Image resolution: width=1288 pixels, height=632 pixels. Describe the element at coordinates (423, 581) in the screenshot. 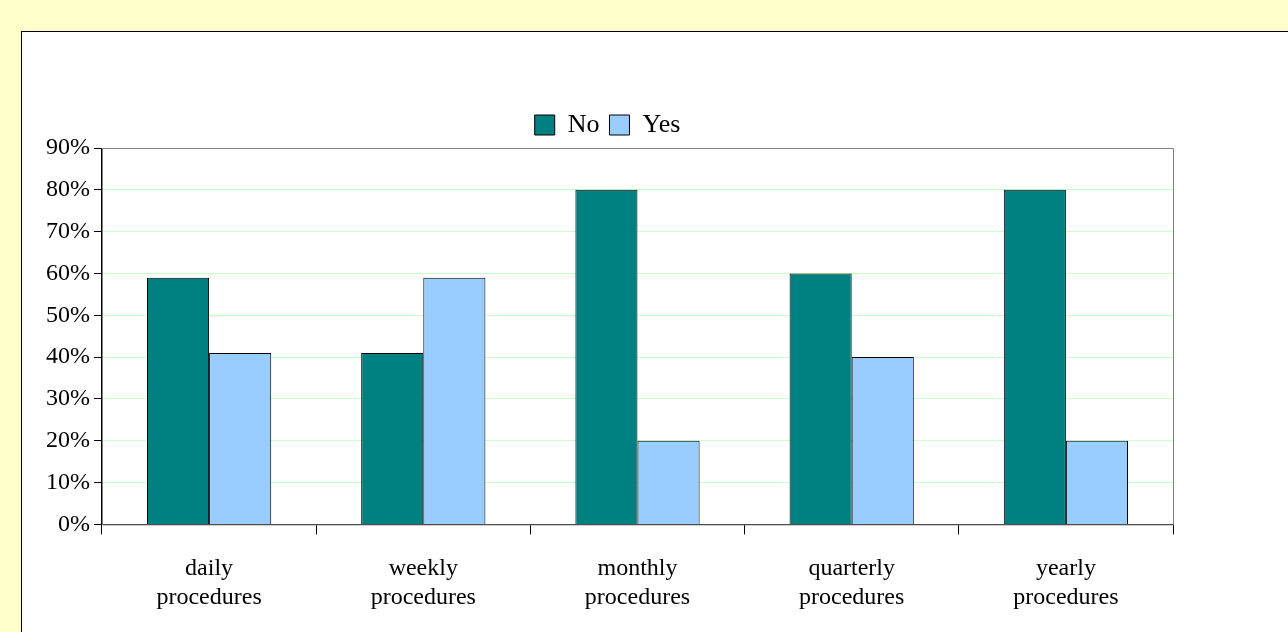

I see `x-tick-label: weekly procedures` at that location.